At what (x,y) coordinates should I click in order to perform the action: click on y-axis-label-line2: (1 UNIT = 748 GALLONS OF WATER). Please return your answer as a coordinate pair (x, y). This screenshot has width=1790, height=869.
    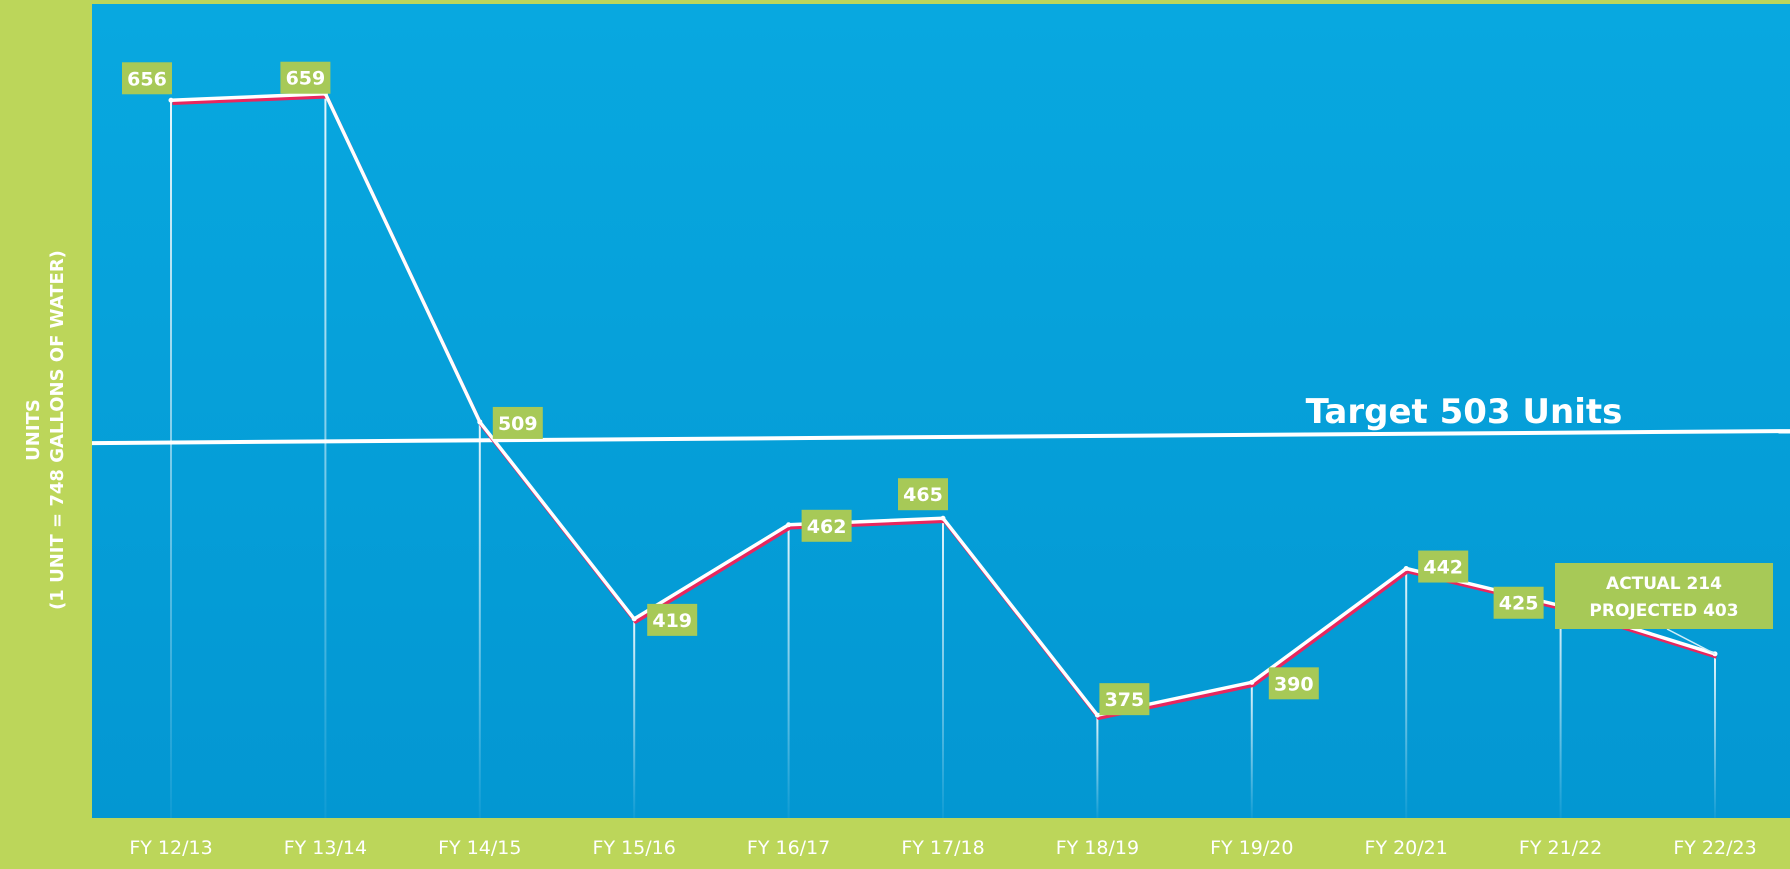
    Looking at the image, I should click on (57, 430).